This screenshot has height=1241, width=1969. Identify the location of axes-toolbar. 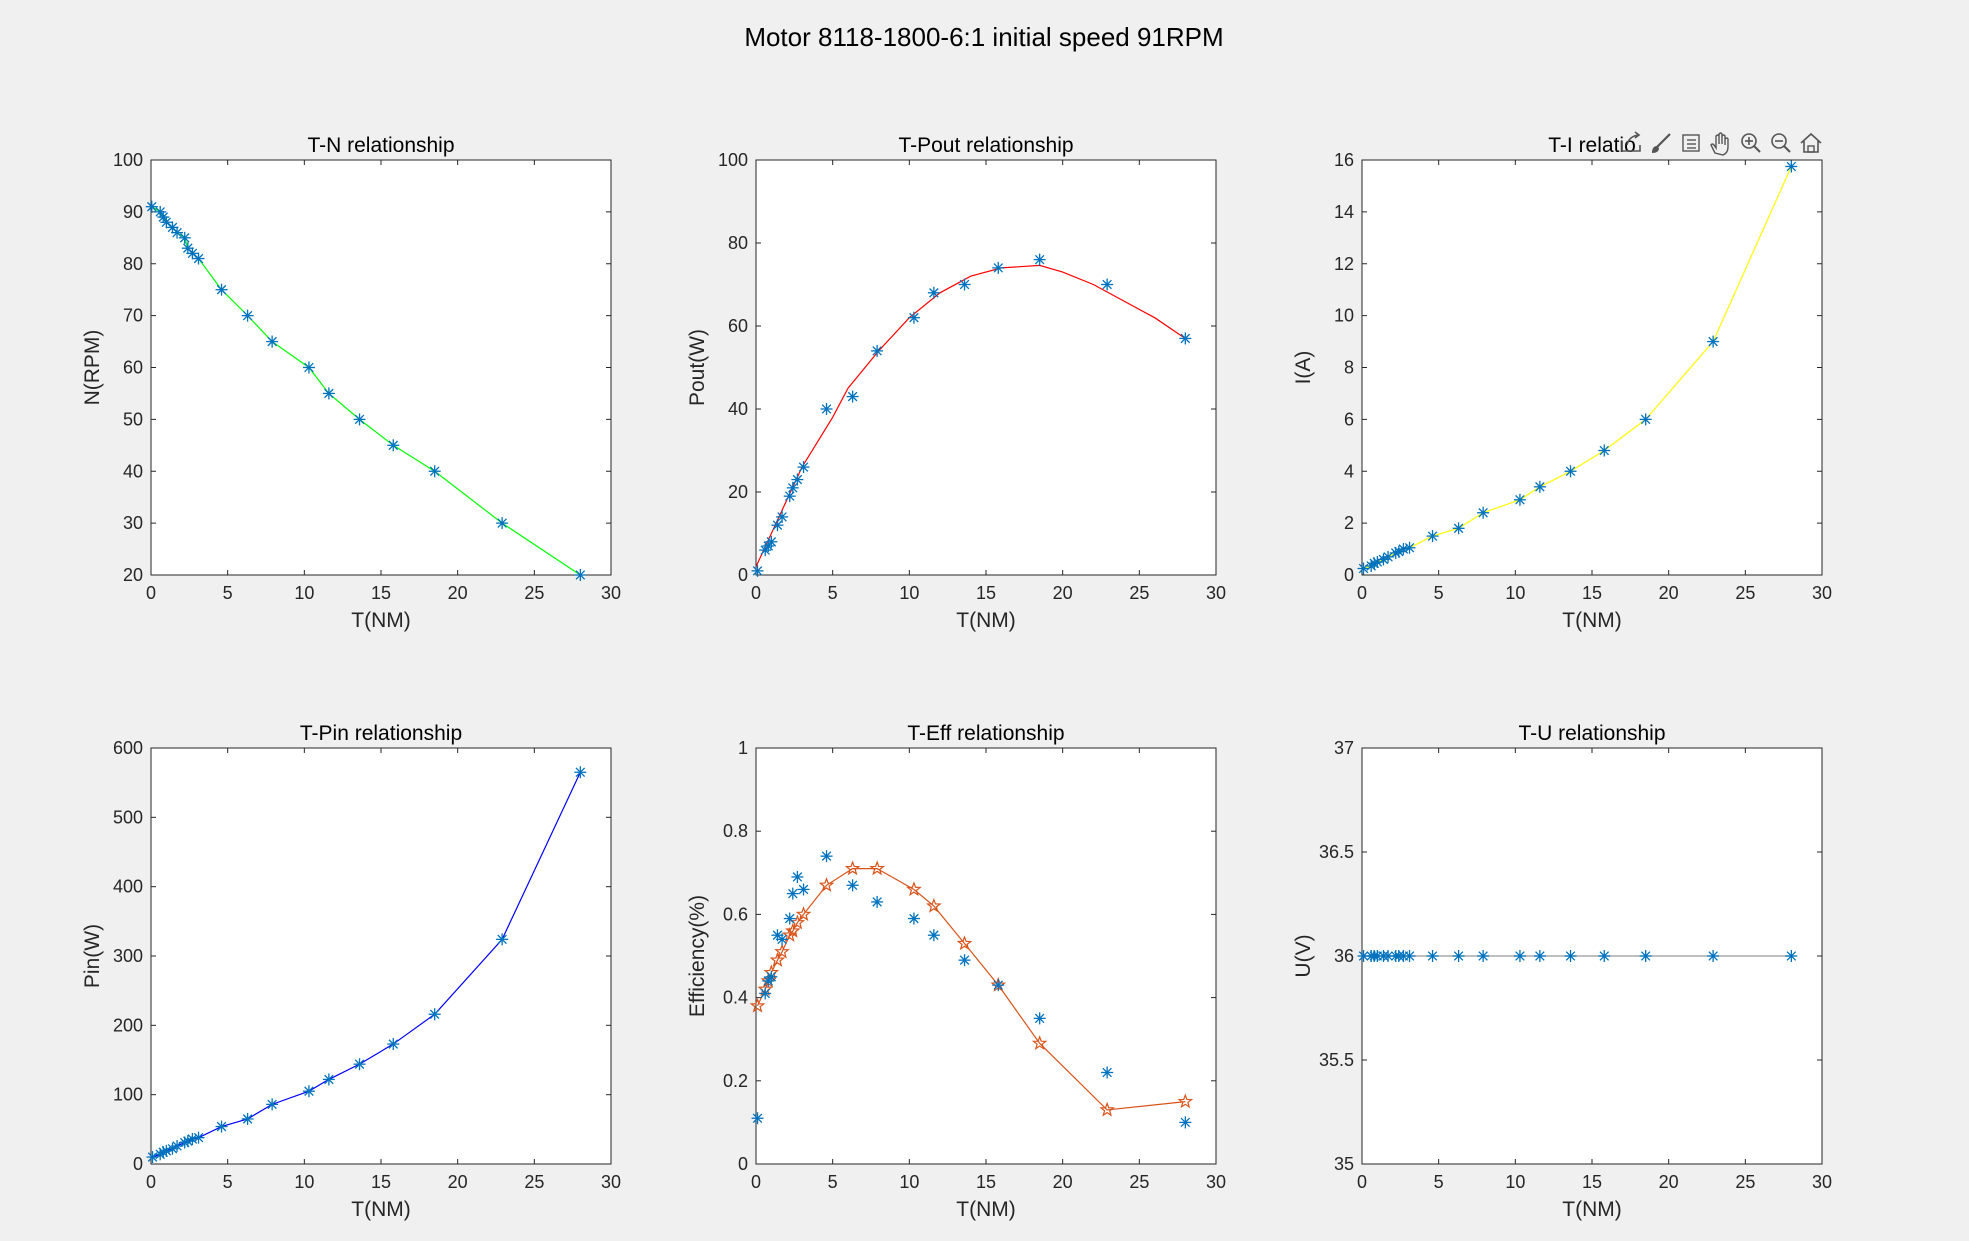
(1721, 143).